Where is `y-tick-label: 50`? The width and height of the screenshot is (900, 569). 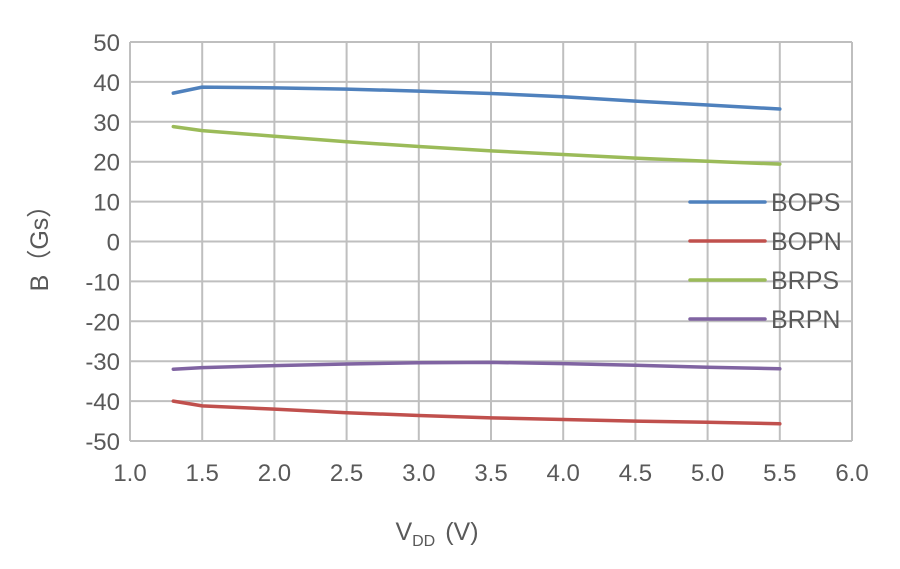
y-tick-label: 50 is located at coordinates (106, 43).